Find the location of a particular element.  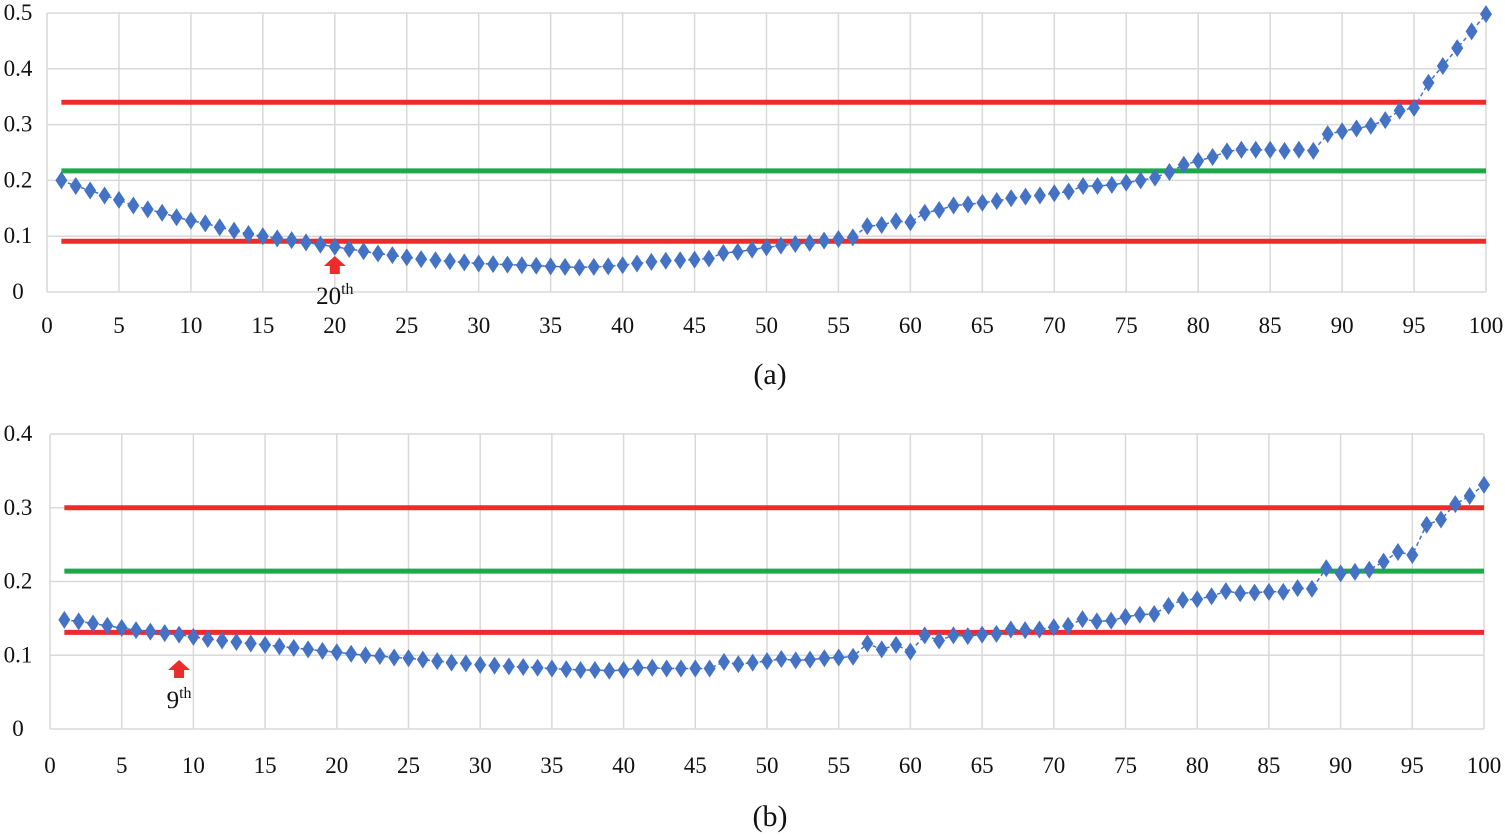

annotation-number: 9 is located at coordinates (173, 700).